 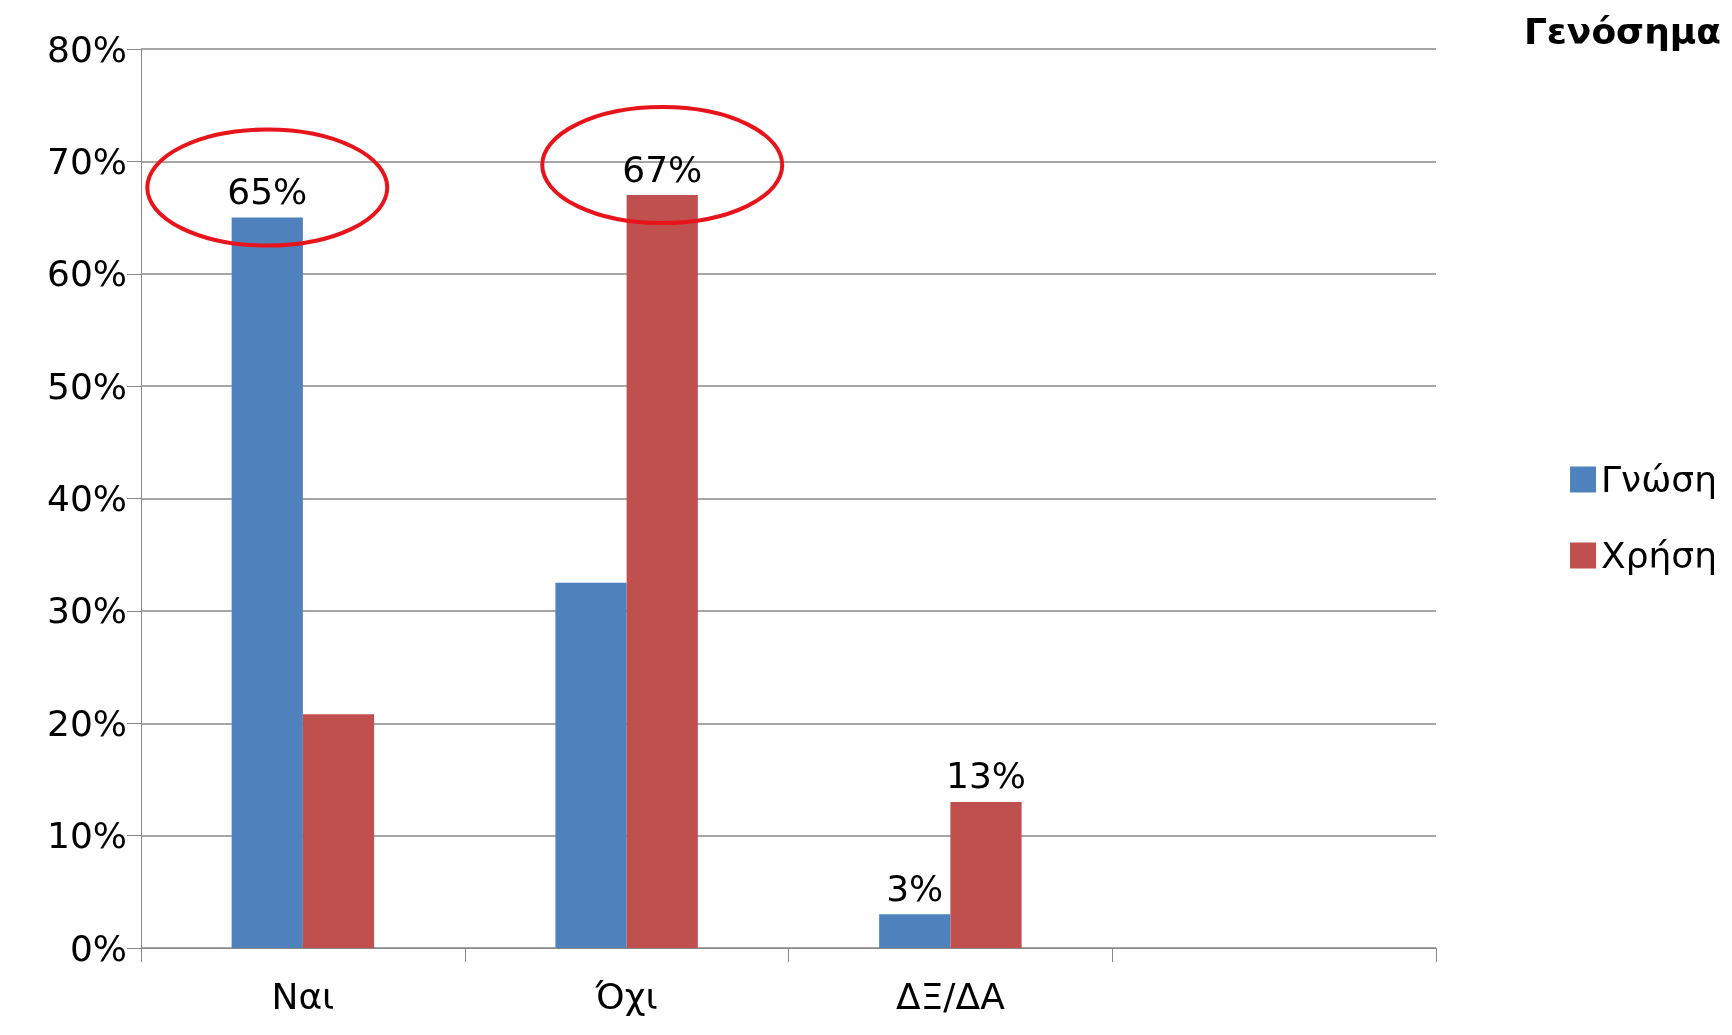 What do you see at coordinates (86, 836) in the screenshot?
I see `y-tick-label: 10%` at bounding box center [86, 836].